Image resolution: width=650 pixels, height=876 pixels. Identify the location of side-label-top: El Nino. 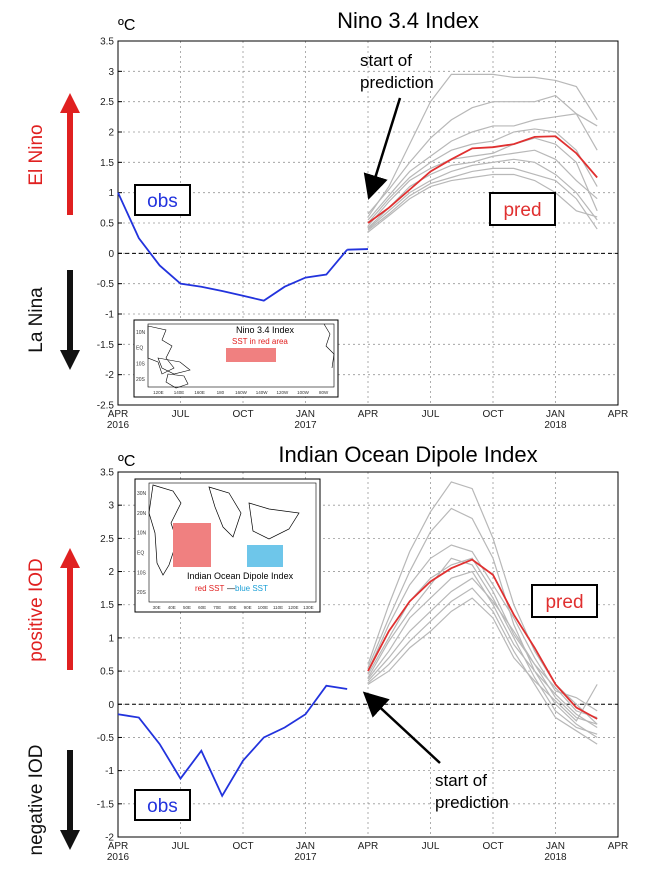
(36, 154).